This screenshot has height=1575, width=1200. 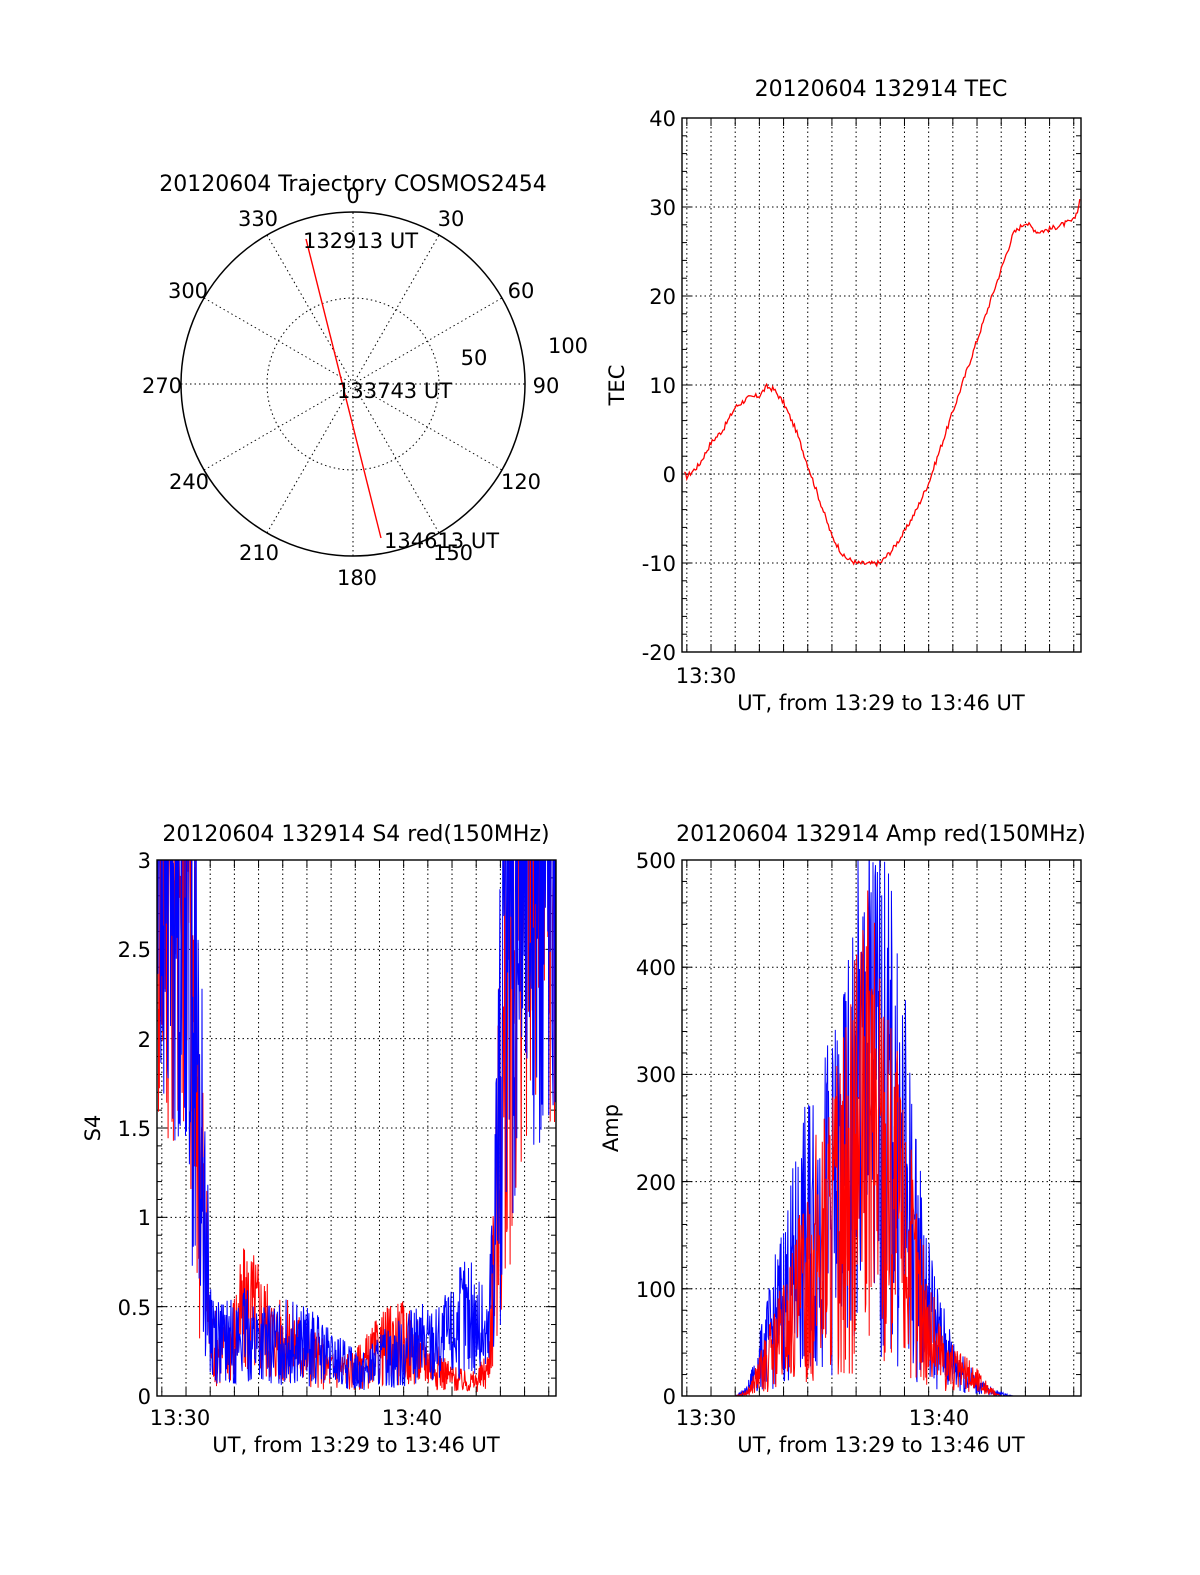 What do you see at coordinates (189, 482) in the screenshot?
I see `az-label-240: 240` at bounding box center [189, 482].